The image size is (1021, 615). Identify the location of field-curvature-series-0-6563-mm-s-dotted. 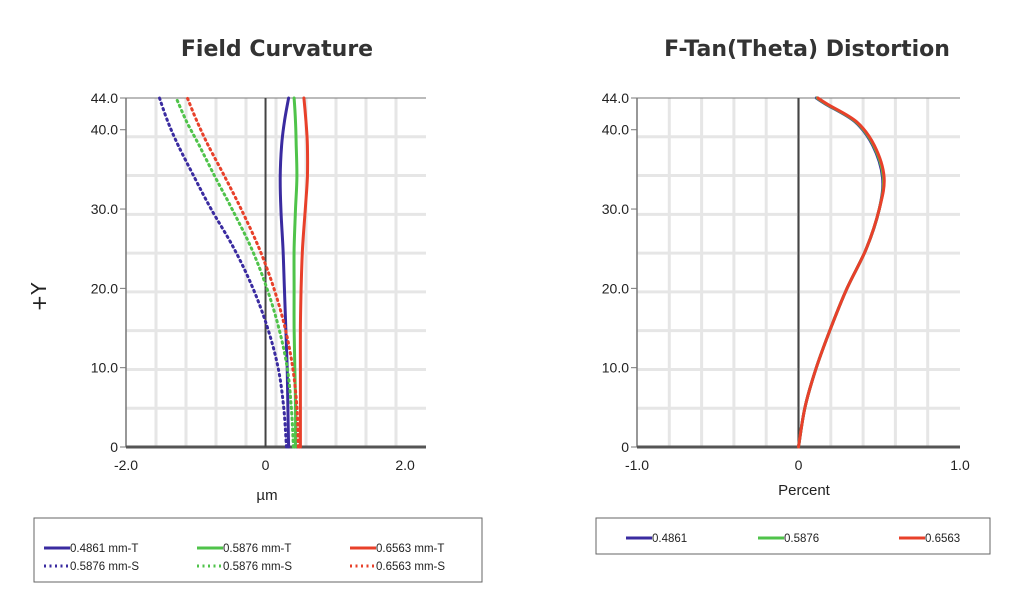
(242, 272).